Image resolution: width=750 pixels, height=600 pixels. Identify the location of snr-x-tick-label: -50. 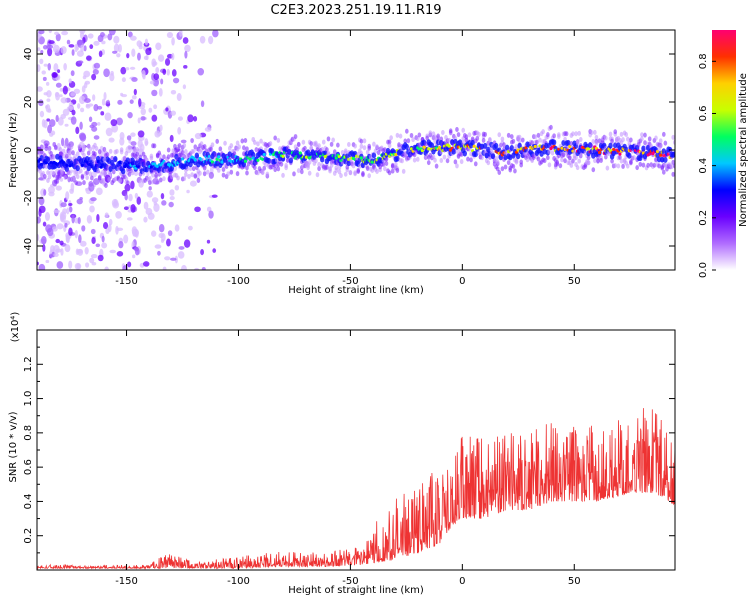
(350, 581).